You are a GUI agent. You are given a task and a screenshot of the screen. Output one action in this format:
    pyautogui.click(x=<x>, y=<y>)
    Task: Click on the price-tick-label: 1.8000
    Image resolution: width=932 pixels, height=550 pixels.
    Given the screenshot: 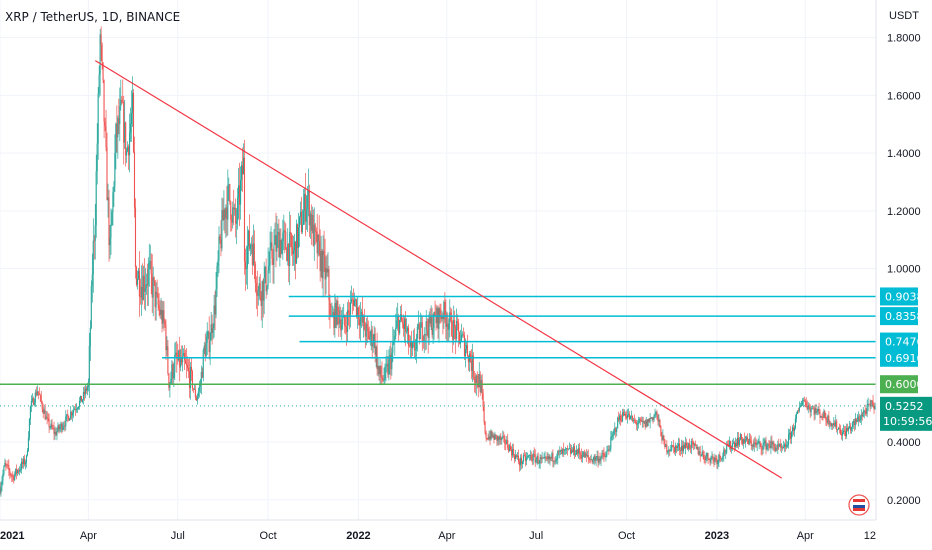 What is the action you would take?
    pyautogui.click(x=904, y=39)
    